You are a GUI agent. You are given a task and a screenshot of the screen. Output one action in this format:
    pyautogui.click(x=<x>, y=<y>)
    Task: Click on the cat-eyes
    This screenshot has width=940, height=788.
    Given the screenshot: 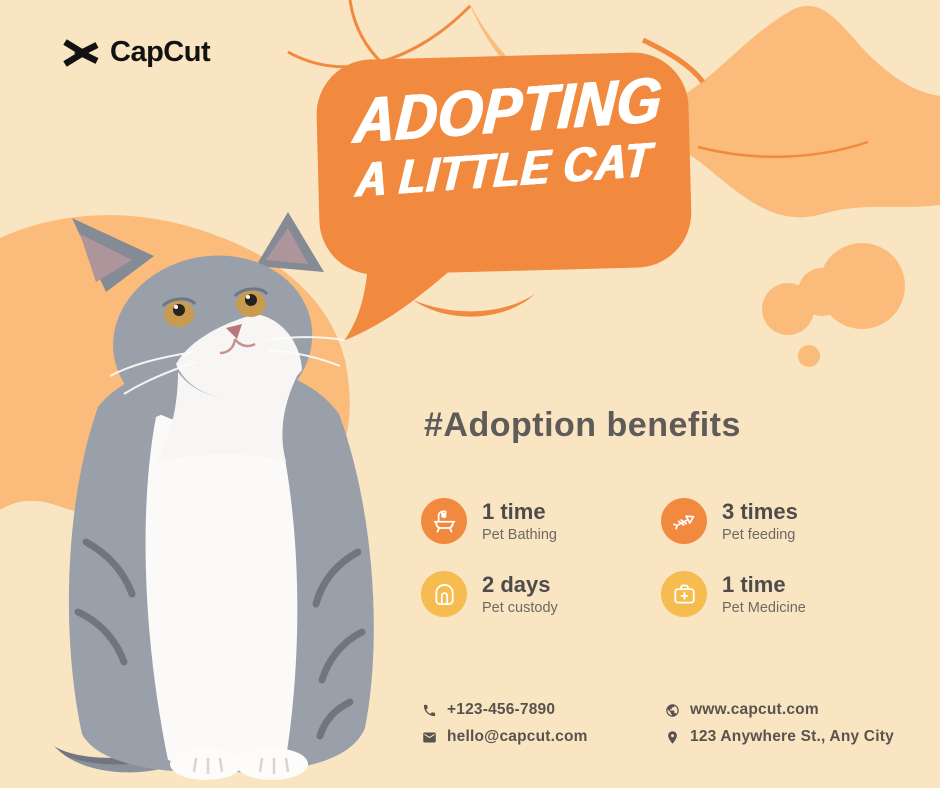 What is the action you would take?
    pyautogui.click(x=215, y=307)
    